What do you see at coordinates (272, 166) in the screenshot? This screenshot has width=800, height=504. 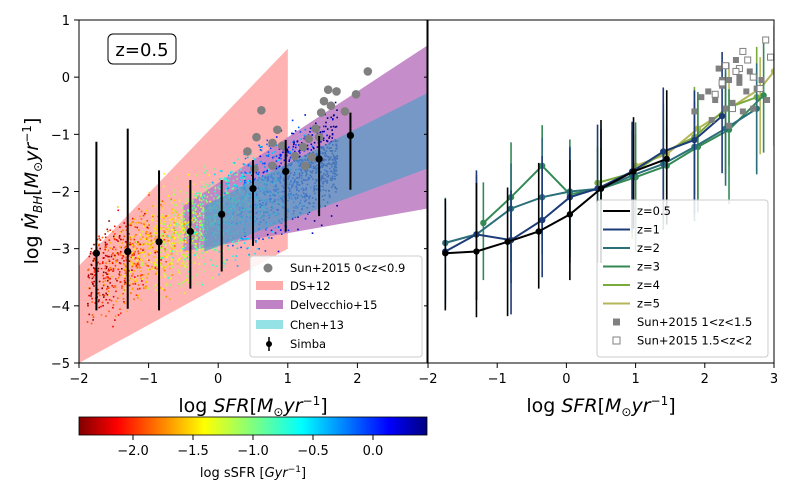 I see `sun2015-point` at bounding box center [272, 166].